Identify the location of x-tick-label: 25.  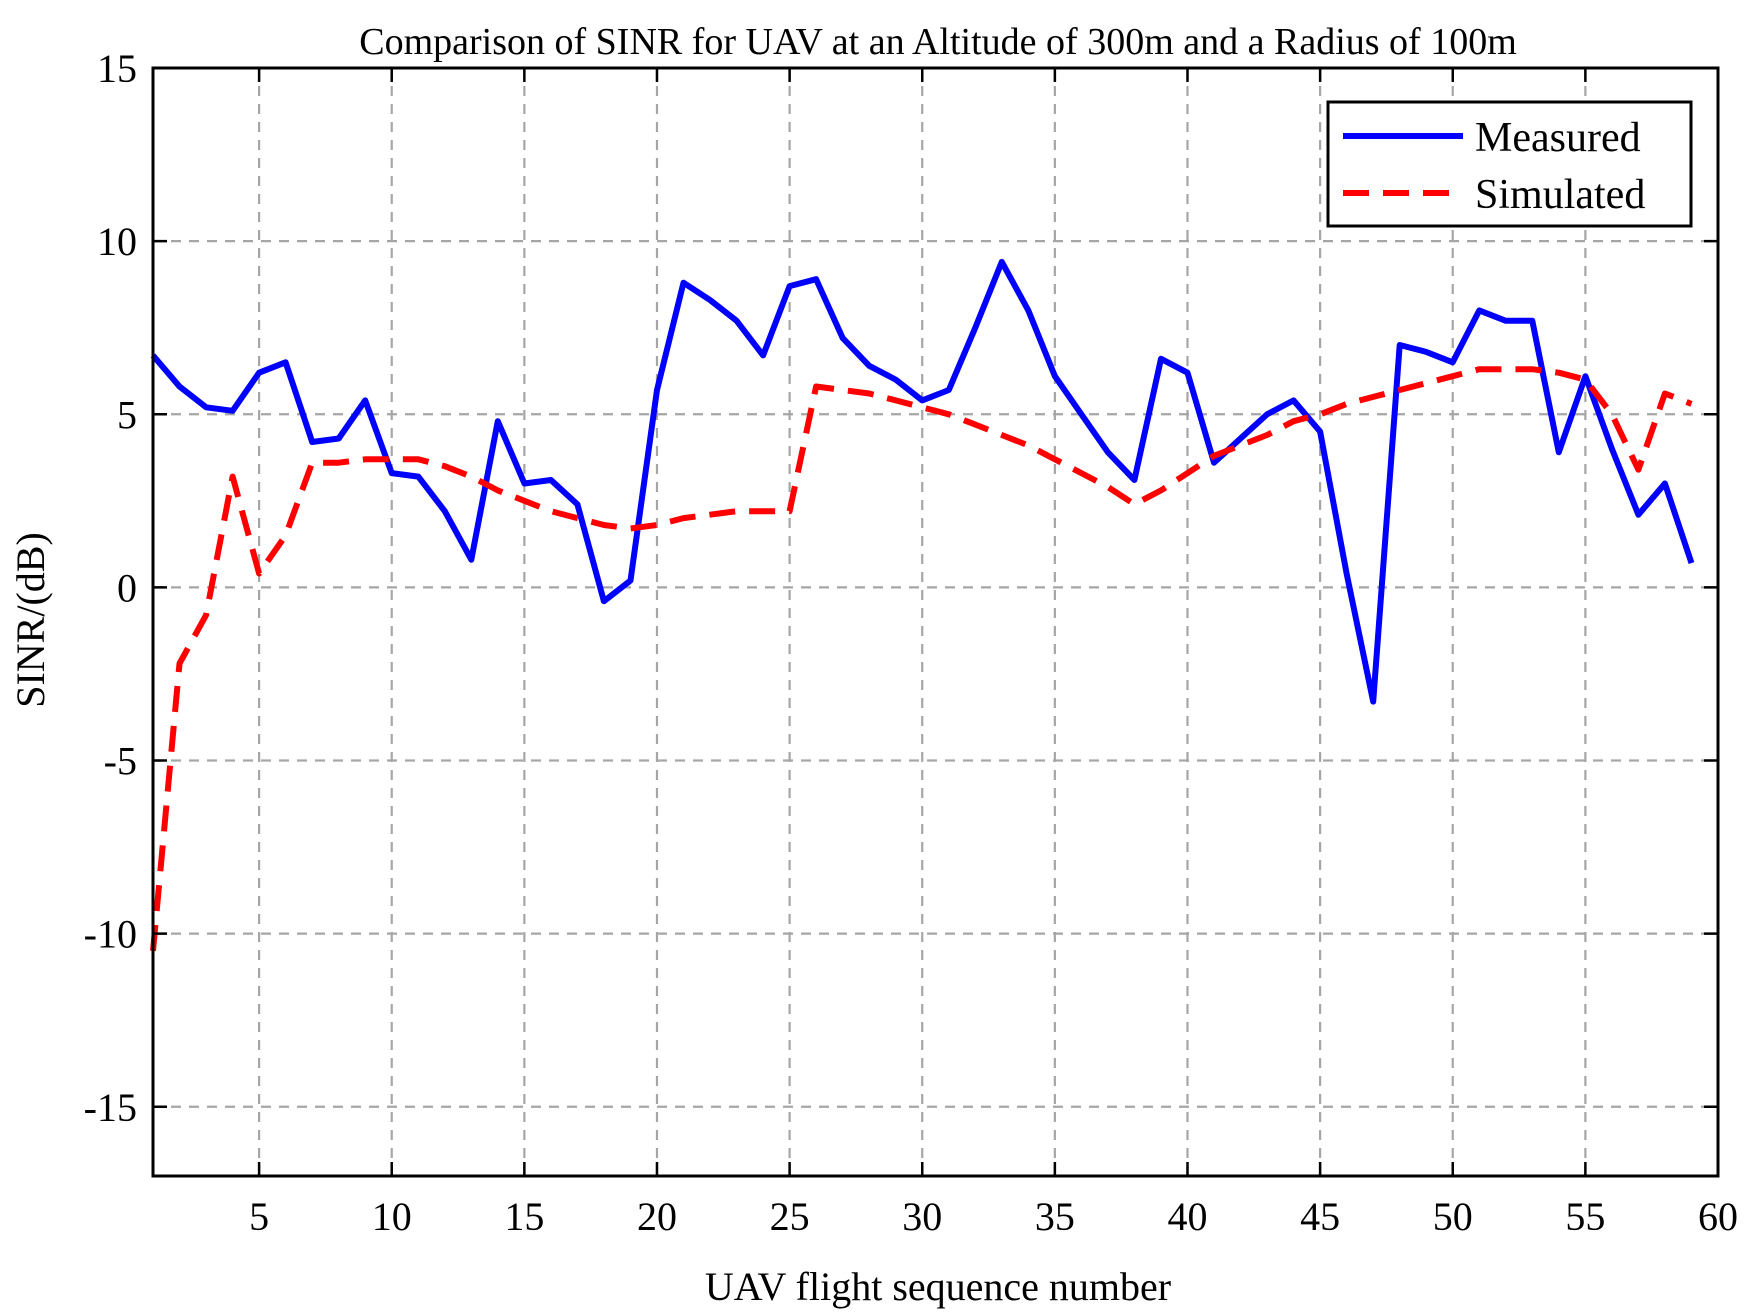
(790, 1216).